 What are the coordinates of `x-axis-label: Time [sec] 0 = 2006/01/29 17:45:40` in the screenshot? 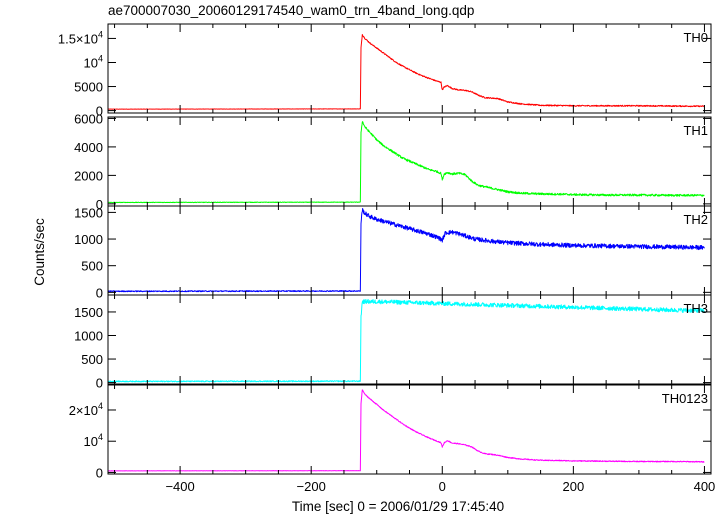 It's located at (398, 506).